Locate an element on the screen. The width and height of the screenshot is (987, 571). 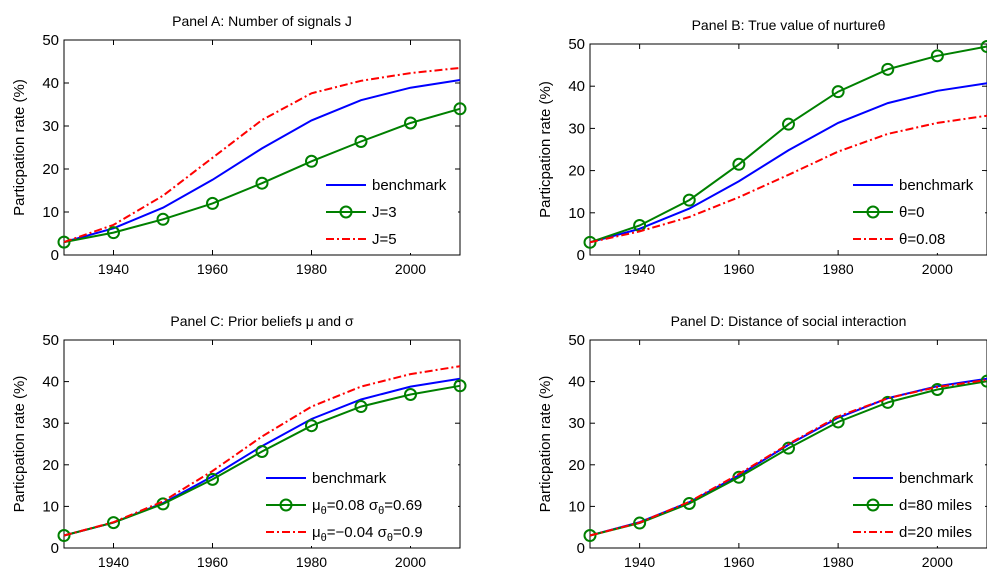
legend: benchmark d=80 miles d=20 miles is located at coordinates (915, 505).